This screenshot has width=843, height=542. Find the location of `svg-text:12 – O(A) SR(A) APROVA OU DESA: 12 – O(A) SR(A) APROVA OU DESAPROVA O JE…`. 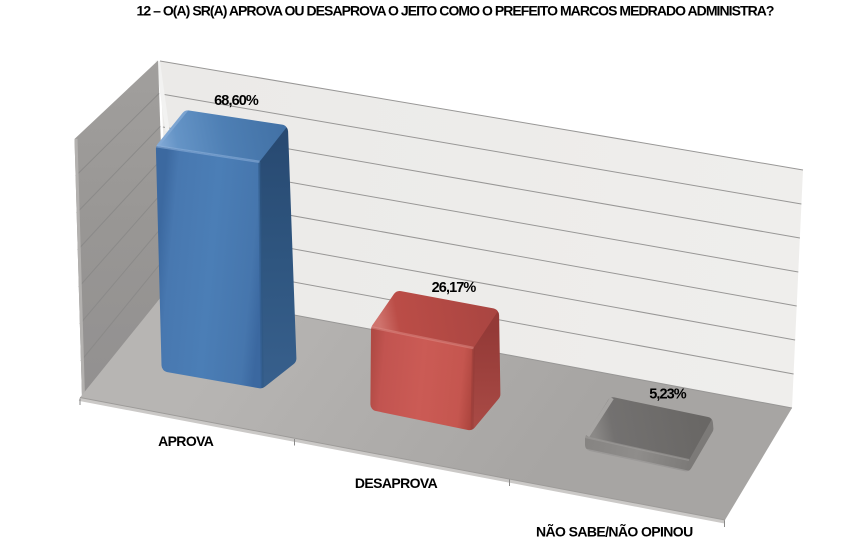

svg-text:12 – O(A) SR(A) APROVA OU DESA: 12 – O(A) SR(A) APROVA OU DESAPROVA O JE… is located at coordinates (454, 11).